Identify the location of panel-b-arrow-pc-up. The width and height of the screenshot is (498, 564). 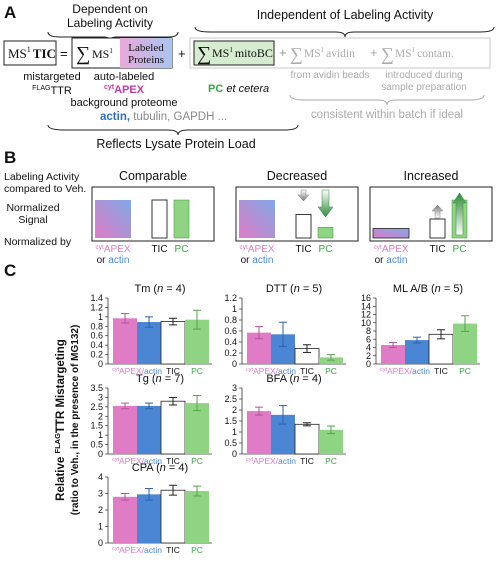
(459, 214).